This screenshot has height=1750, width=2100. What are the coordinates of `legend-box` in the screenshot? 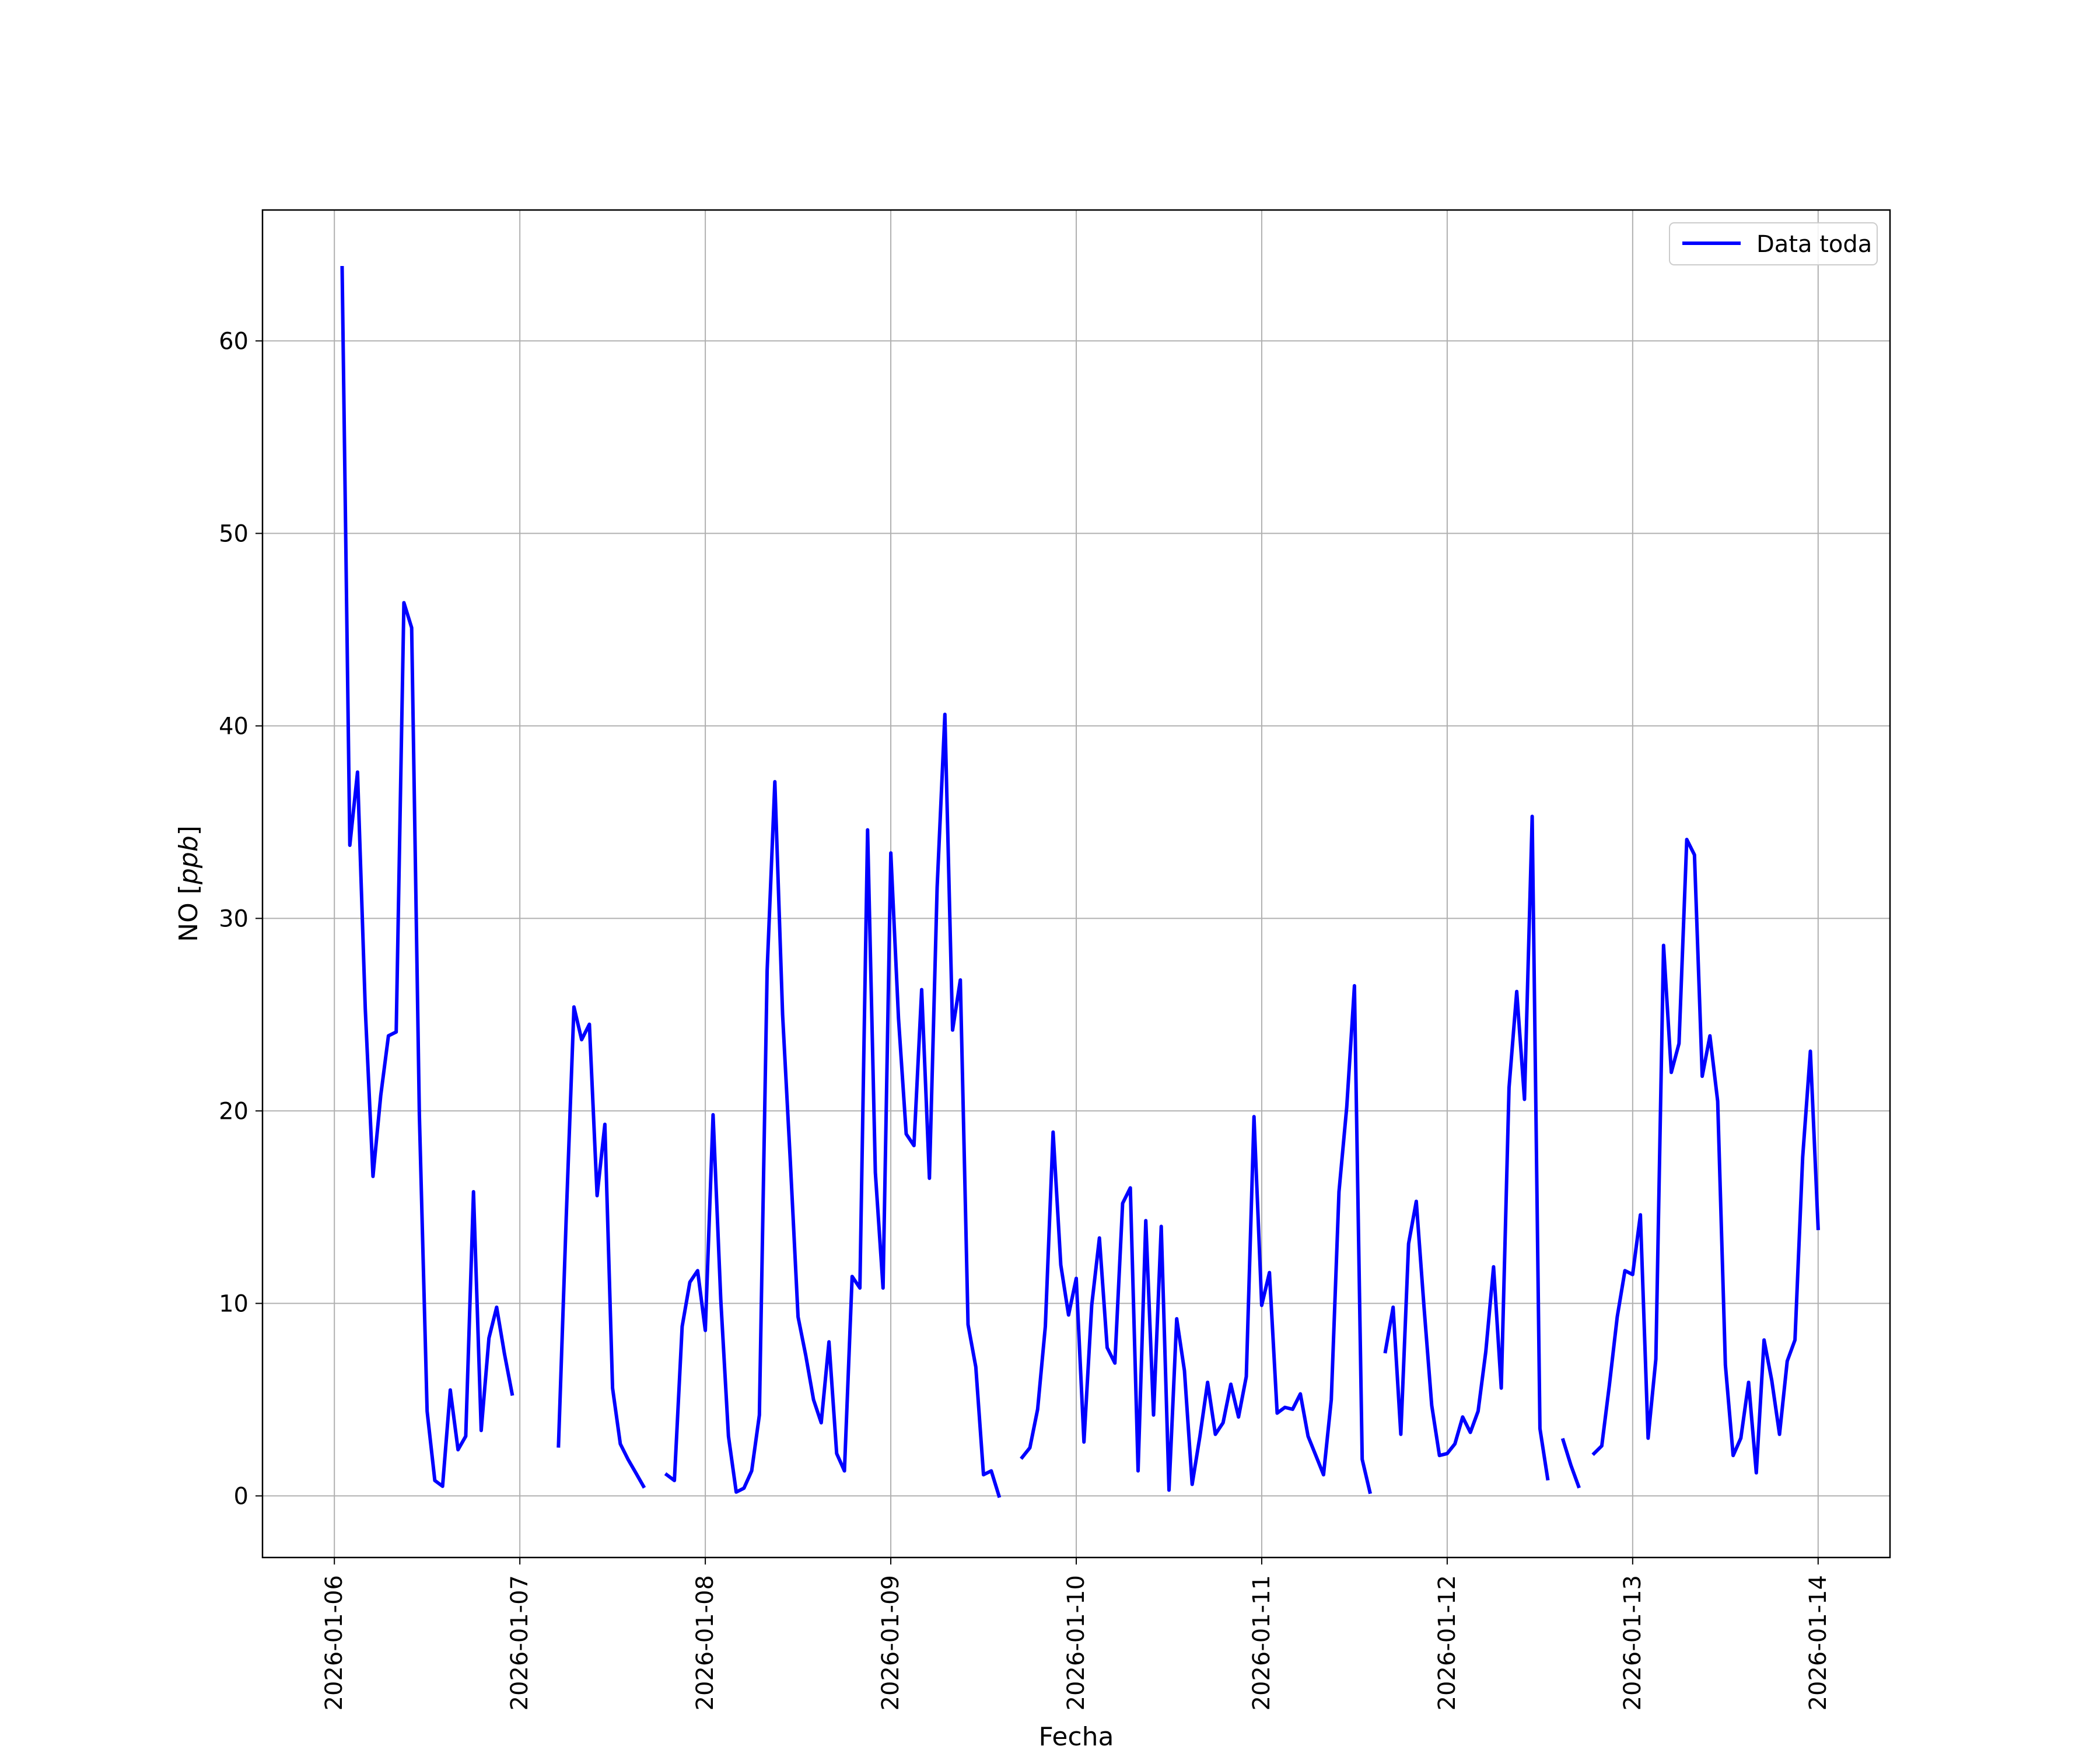 It's located at (1773, 243).